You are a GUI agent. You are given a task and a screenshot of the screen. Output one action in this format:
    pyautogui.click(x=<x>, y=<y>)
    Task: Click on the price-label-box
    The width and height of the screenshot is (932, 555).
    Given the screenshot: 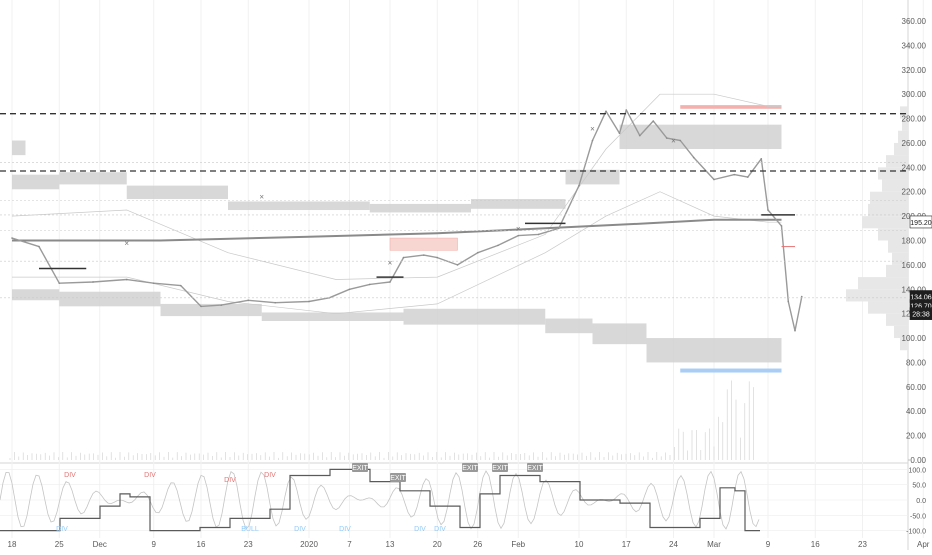 What is the action you would take?
    pyautogui.click(x=920, y=313)
    